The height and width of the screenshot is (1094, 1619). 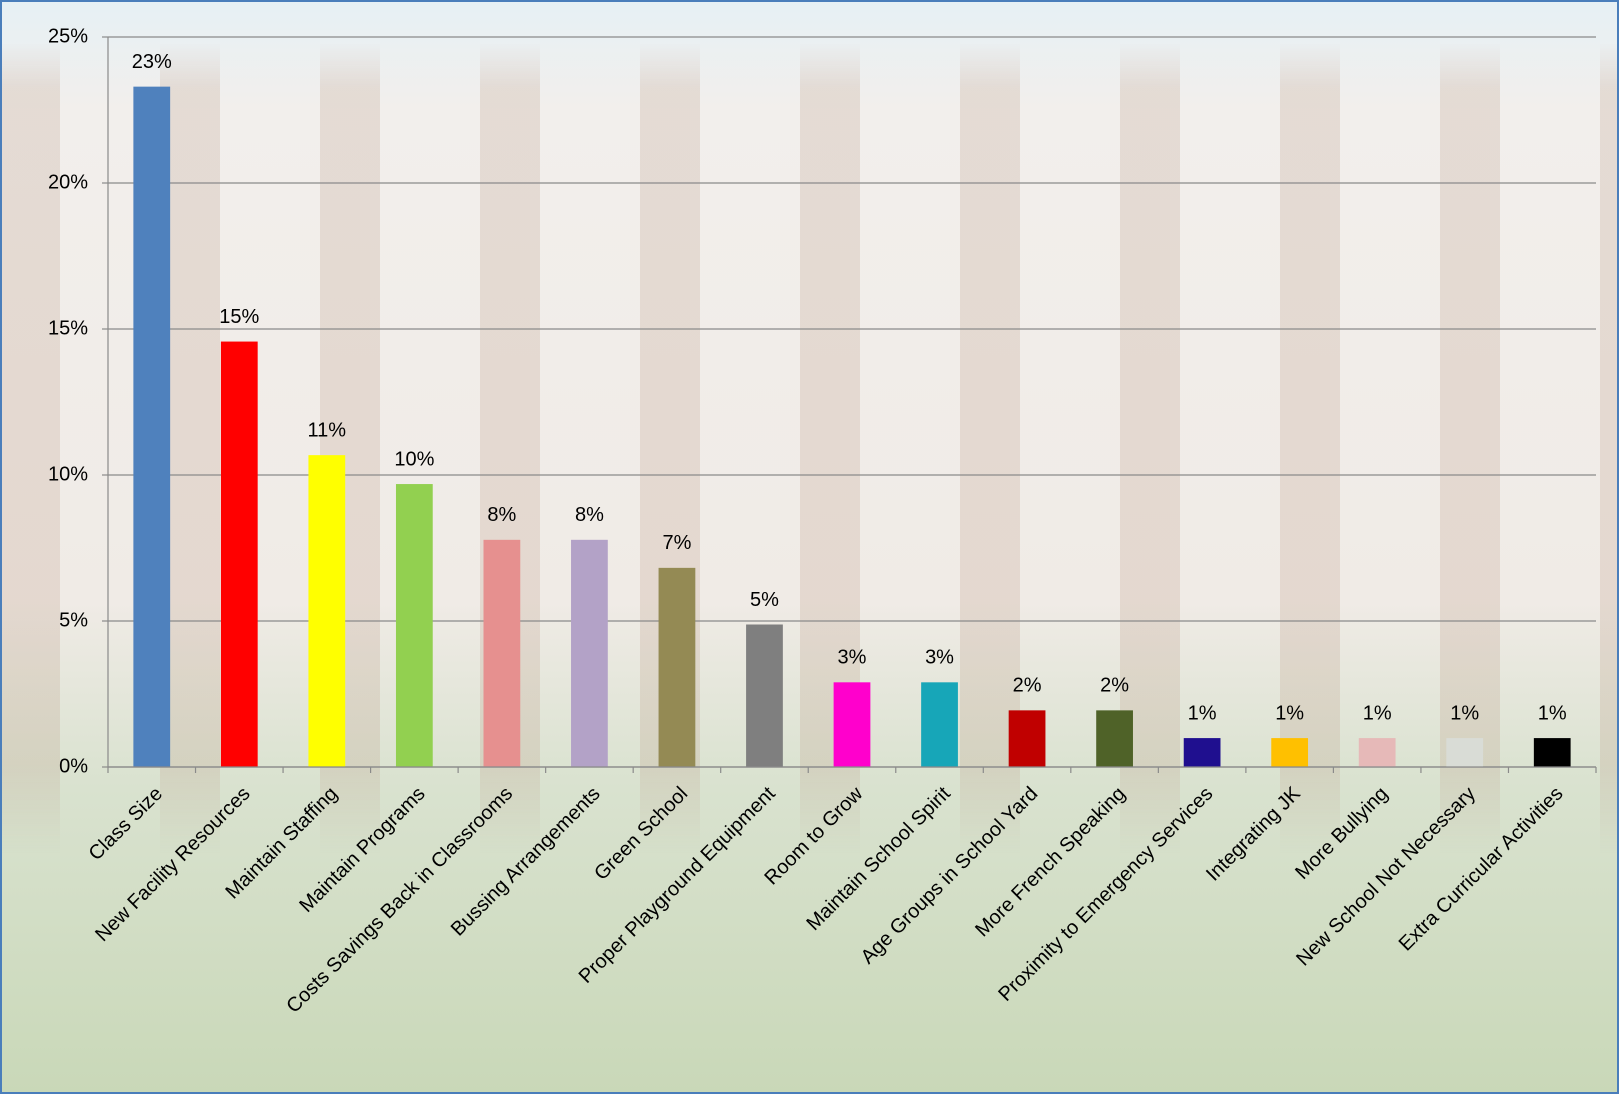 What do you see at coordinates (1050, 862) in the screenshot?
I see `x-tick-label: More French Speaking` at bounding box center [1050, 862].